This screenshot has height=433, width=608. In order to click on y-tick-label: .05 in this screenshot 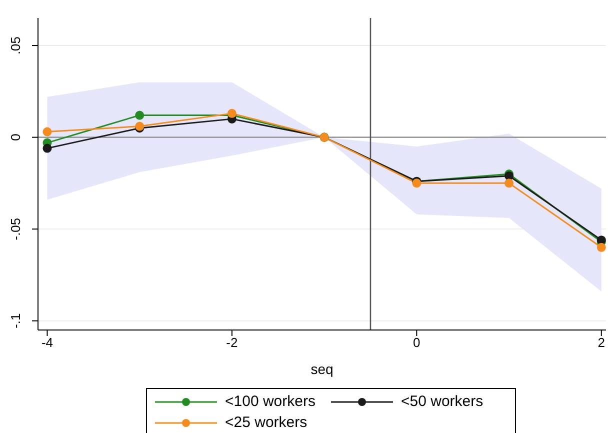, I will do `click(15, 45)`.